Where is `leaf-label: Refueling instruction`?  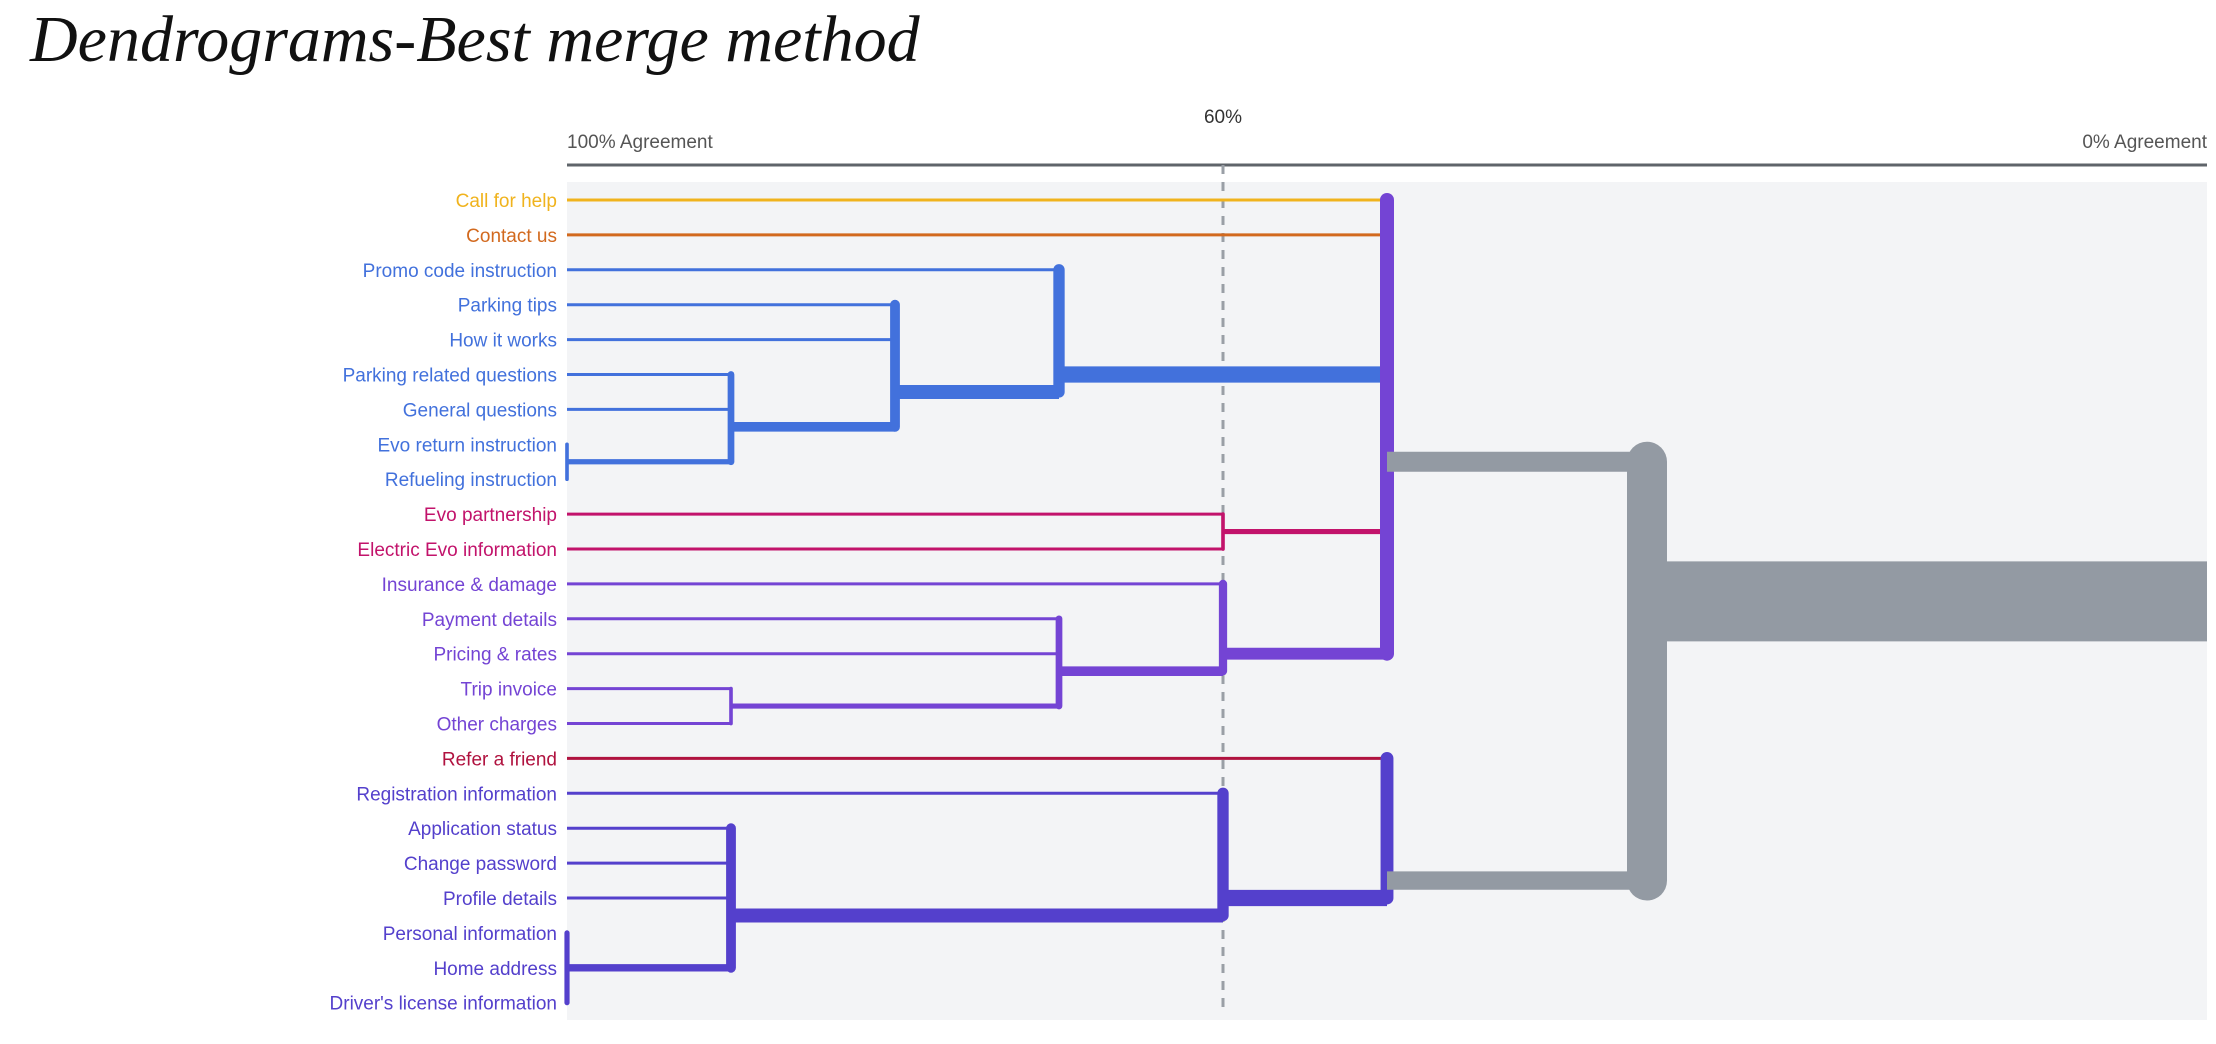 leaf-label: Refueling instruction is located at coordinates (471, 480).